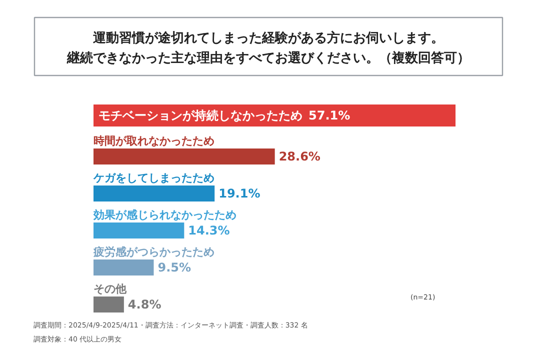 This screenshot has width=536, height=357. Describe the element at coordinates (329, 115) in the screenshot. I see `data-label: 57.1%` at that location.